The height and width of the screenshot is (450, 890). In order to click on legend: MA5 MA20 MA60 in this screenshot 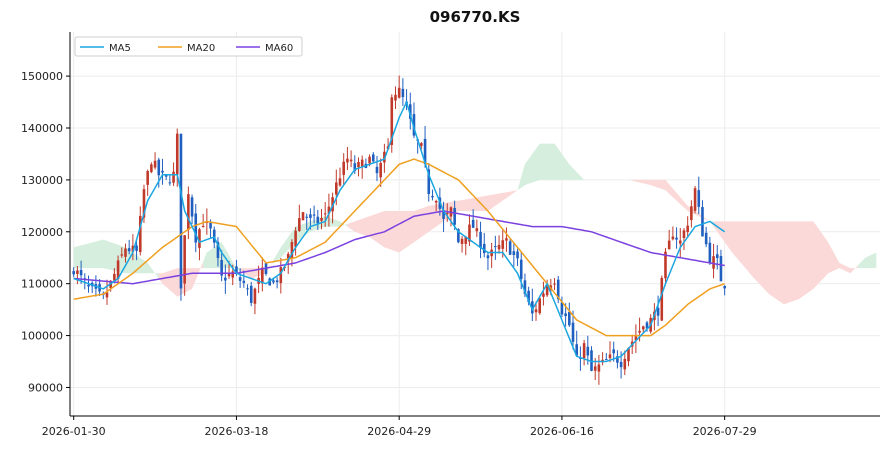, I will do `click(188, 46)`.